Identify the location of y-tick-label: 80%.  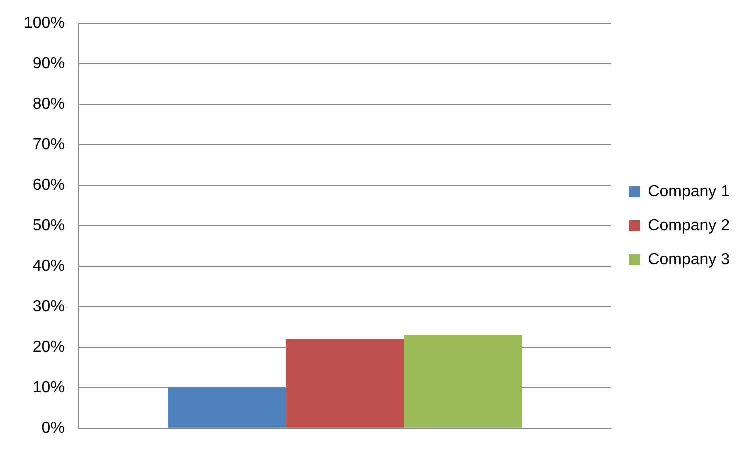
(48, 104).